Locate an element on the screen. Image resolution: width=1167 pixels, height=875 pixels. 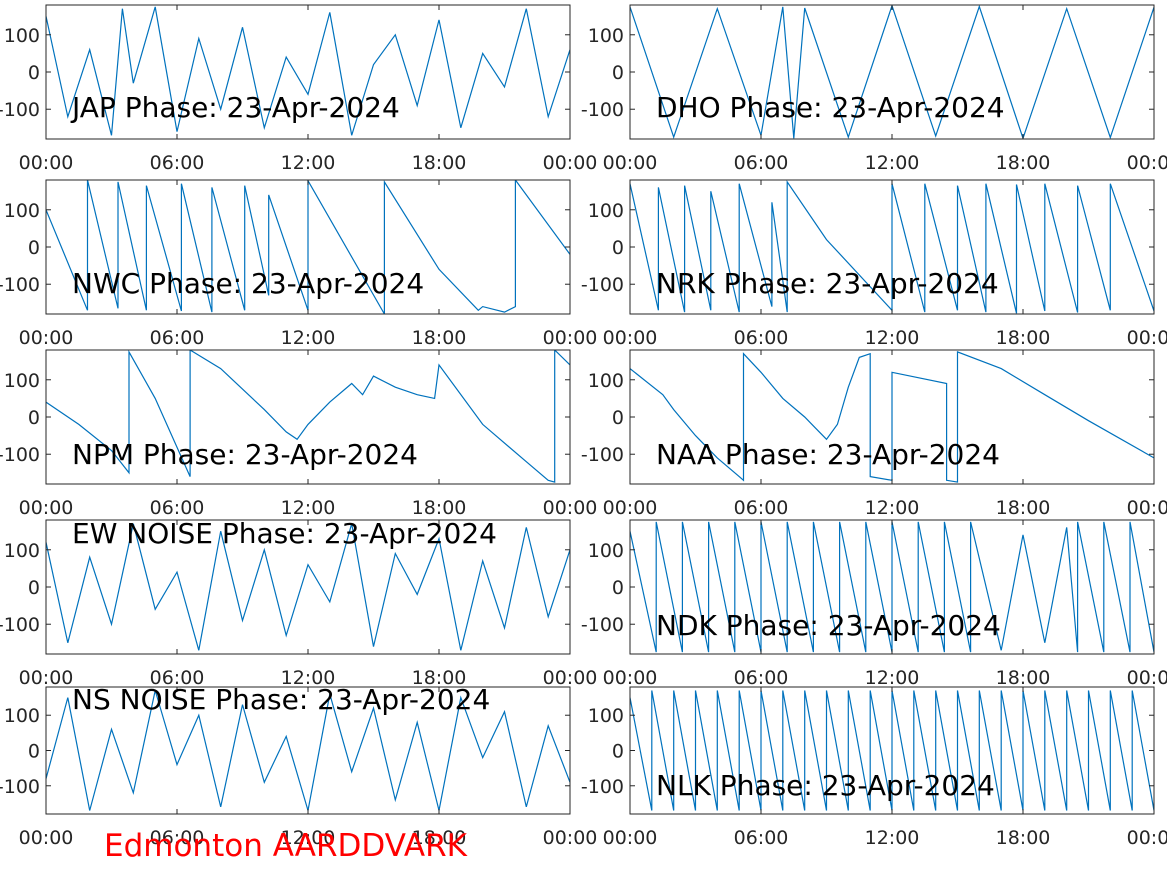
panel-title: JAP Phase: 23-Apr-2024 is located at coordinates (235, 107).